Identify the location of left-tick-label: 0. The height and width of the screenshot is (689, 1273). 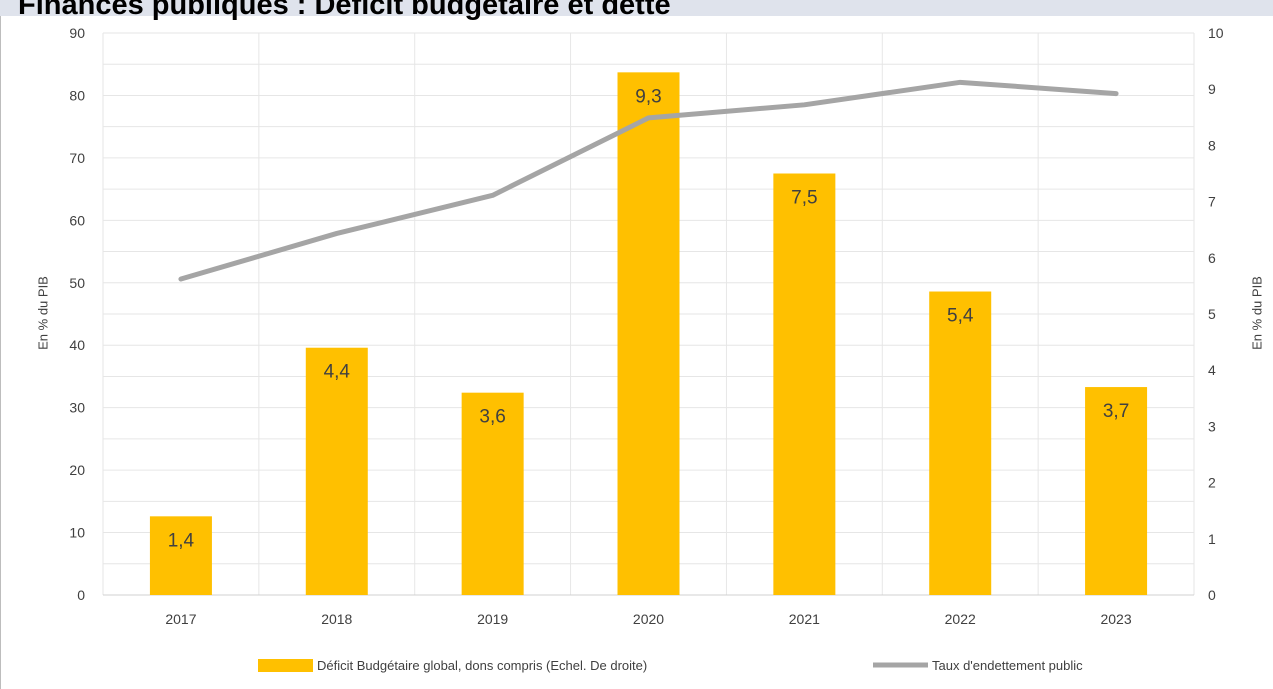
(81, 595).